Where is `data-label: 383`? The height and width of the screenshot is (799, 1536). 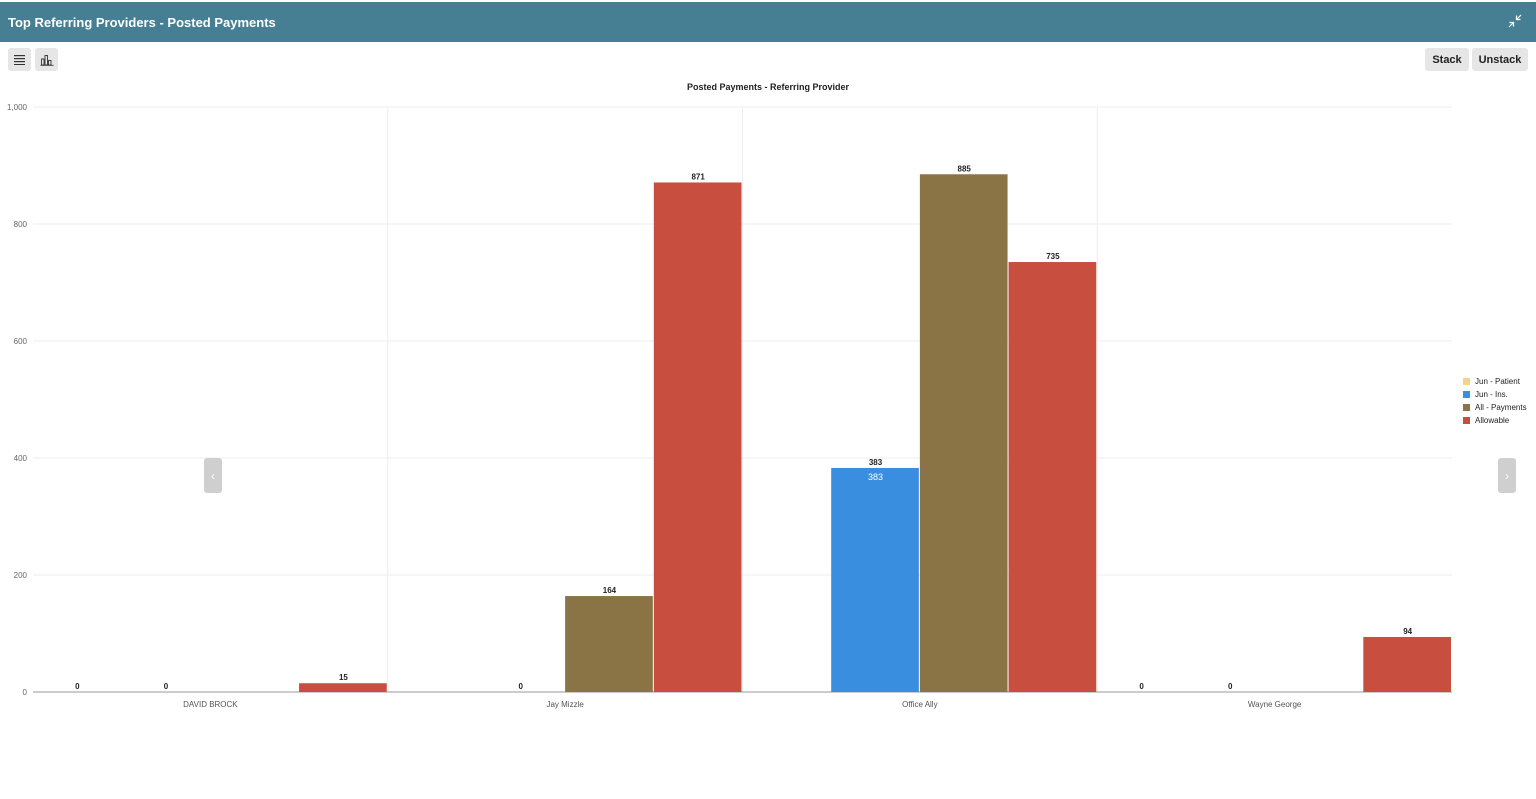 data-label: 383 is located at coordinates (876, 462).